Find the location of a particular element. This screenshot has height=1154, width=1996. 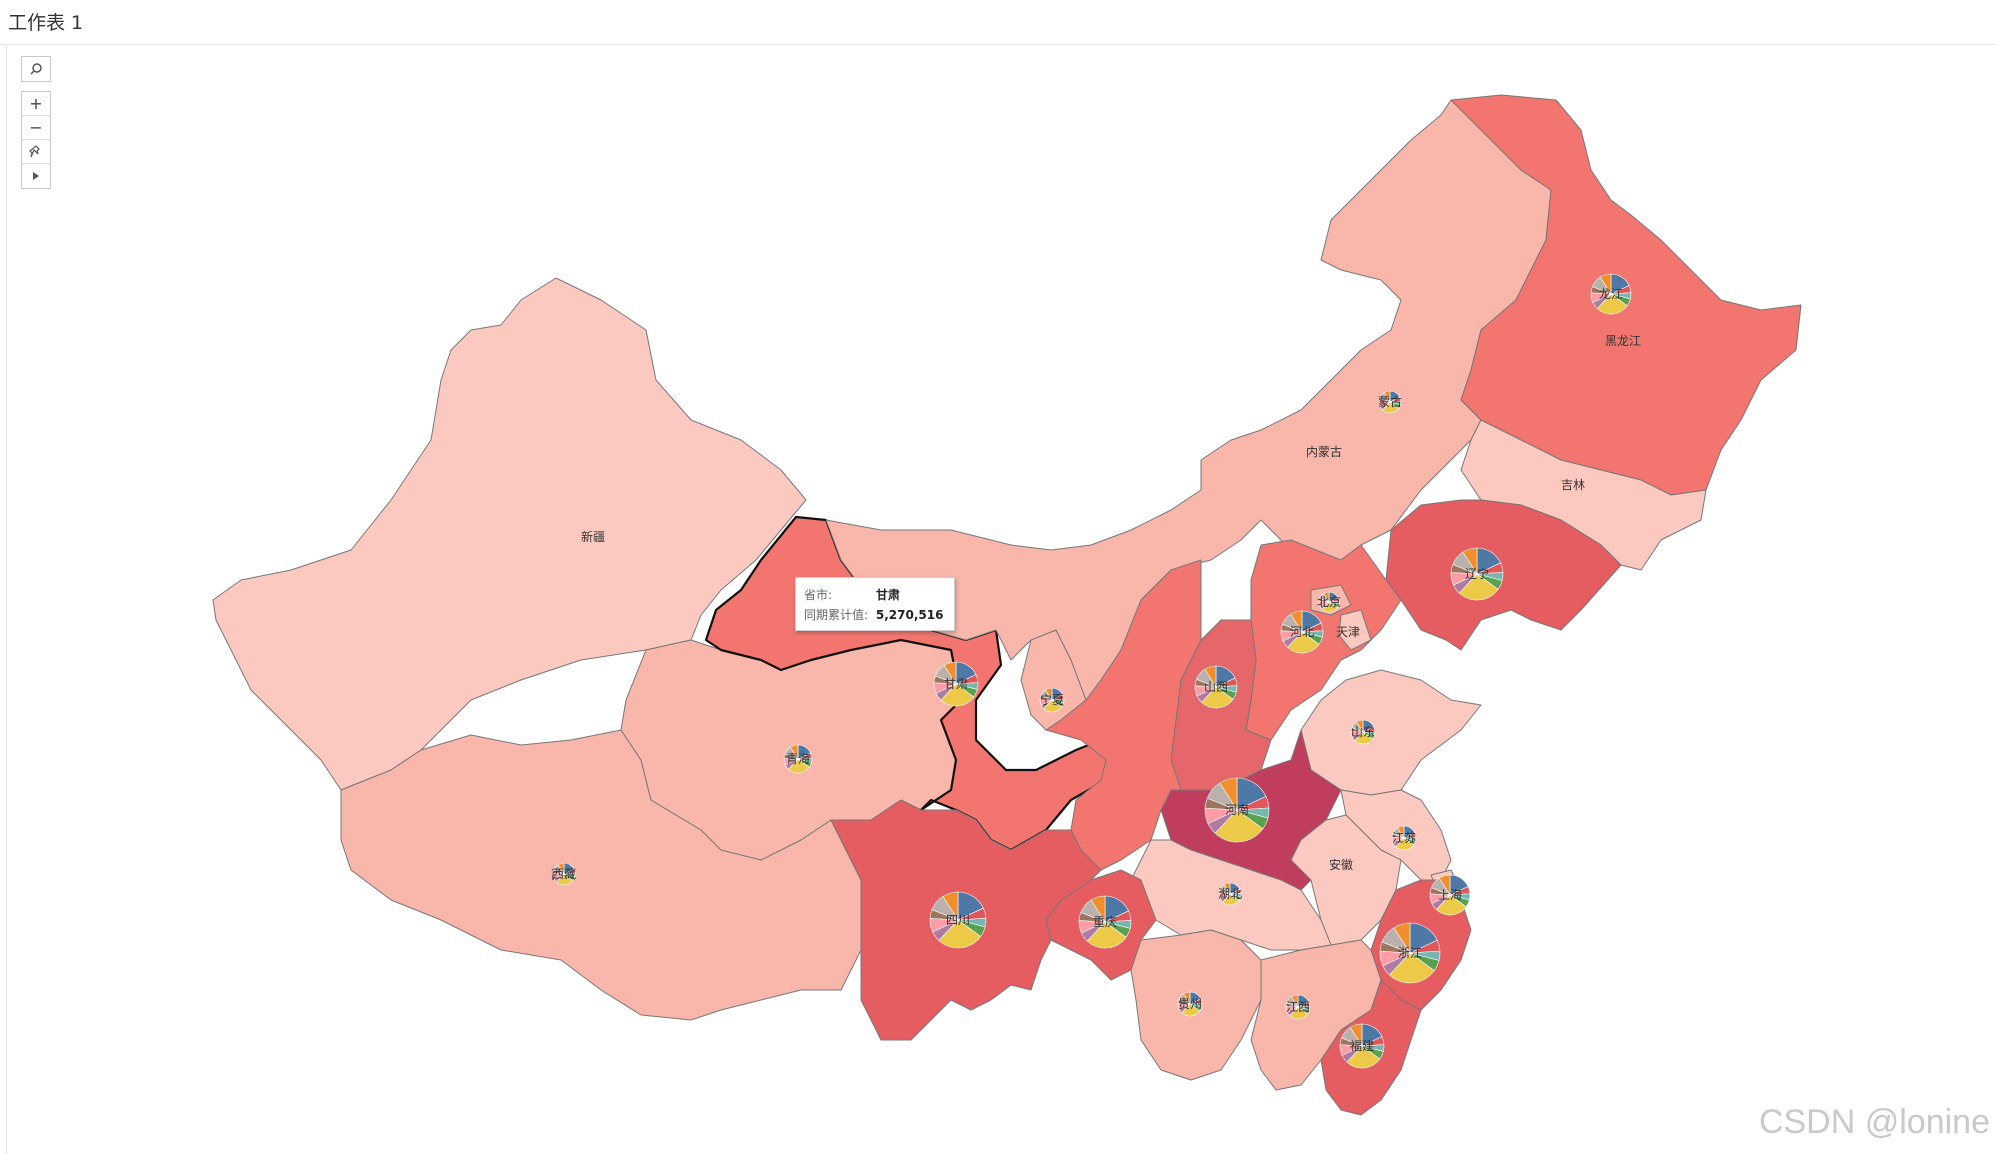

sheet-title: 工作表 1 is located at coordinates (46, 23).